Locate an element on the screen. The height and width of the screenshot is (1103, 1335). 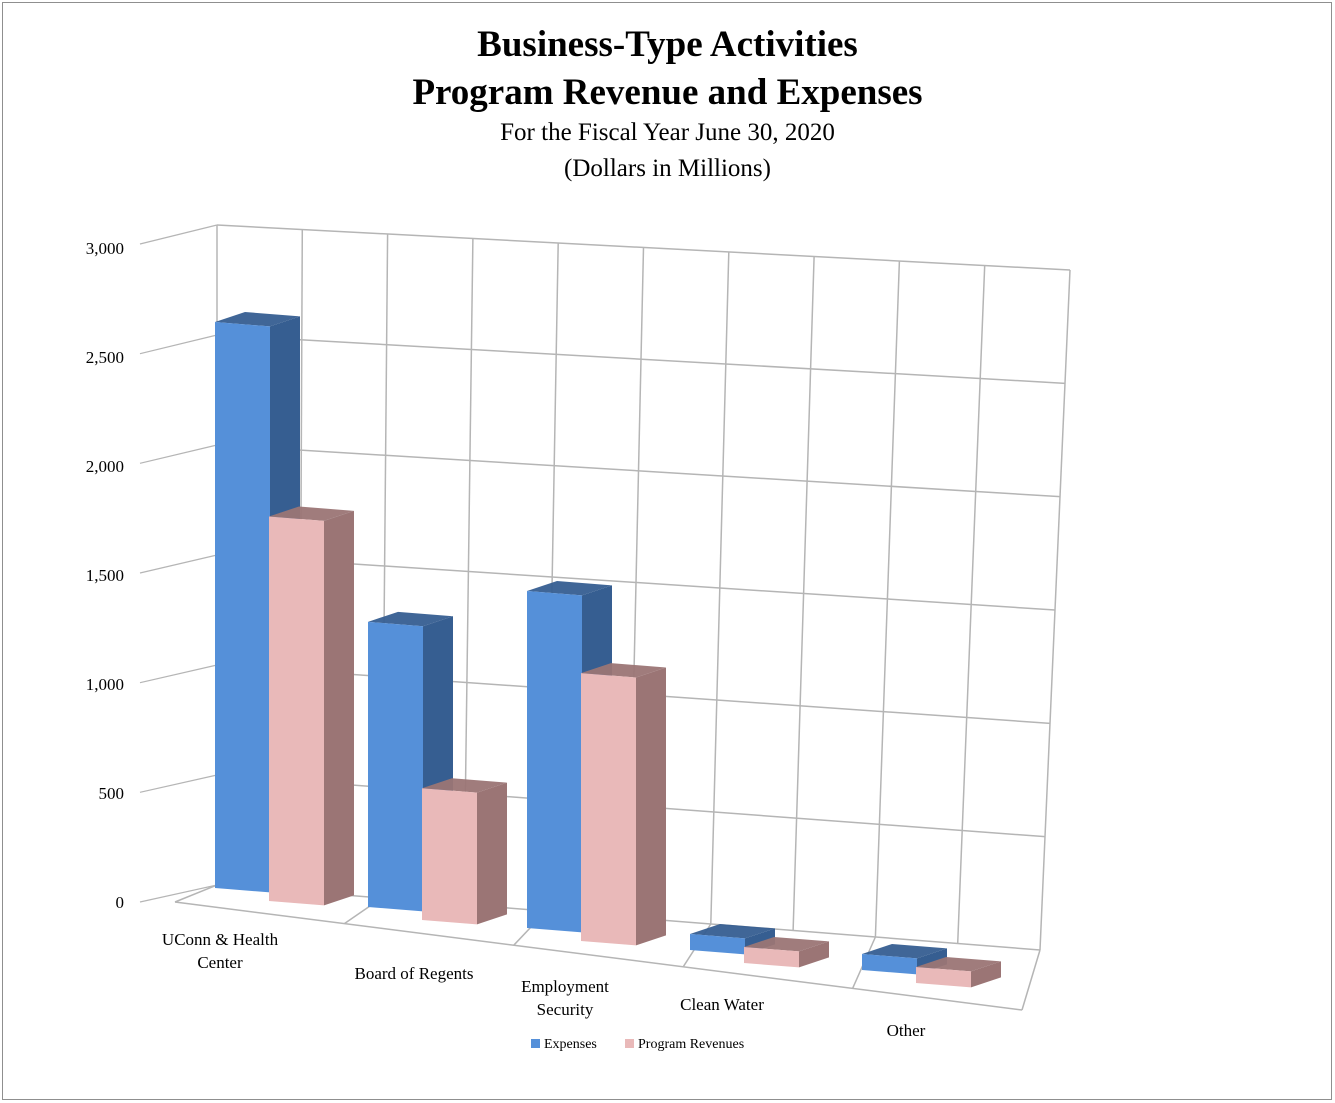
legend-label: Program Revenues is located at coordinates (691, 1044).